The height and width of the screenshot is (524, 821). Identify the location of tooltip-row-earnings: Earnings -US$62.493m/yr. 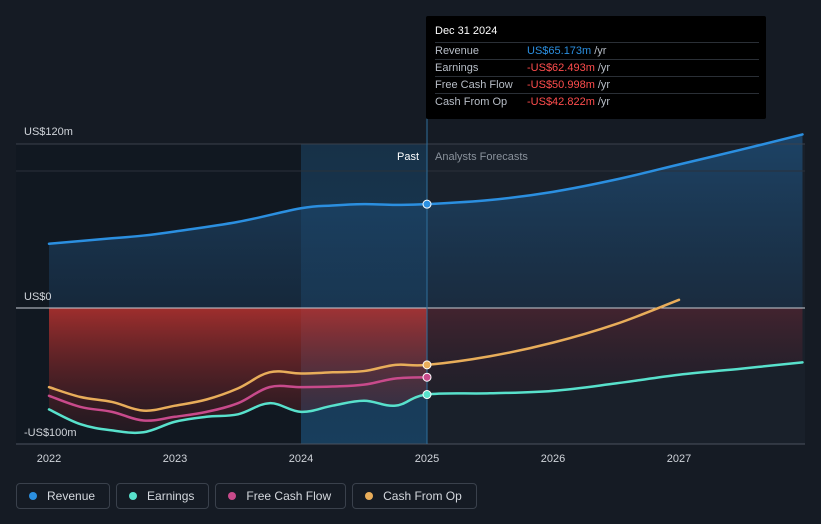
(597, 68).